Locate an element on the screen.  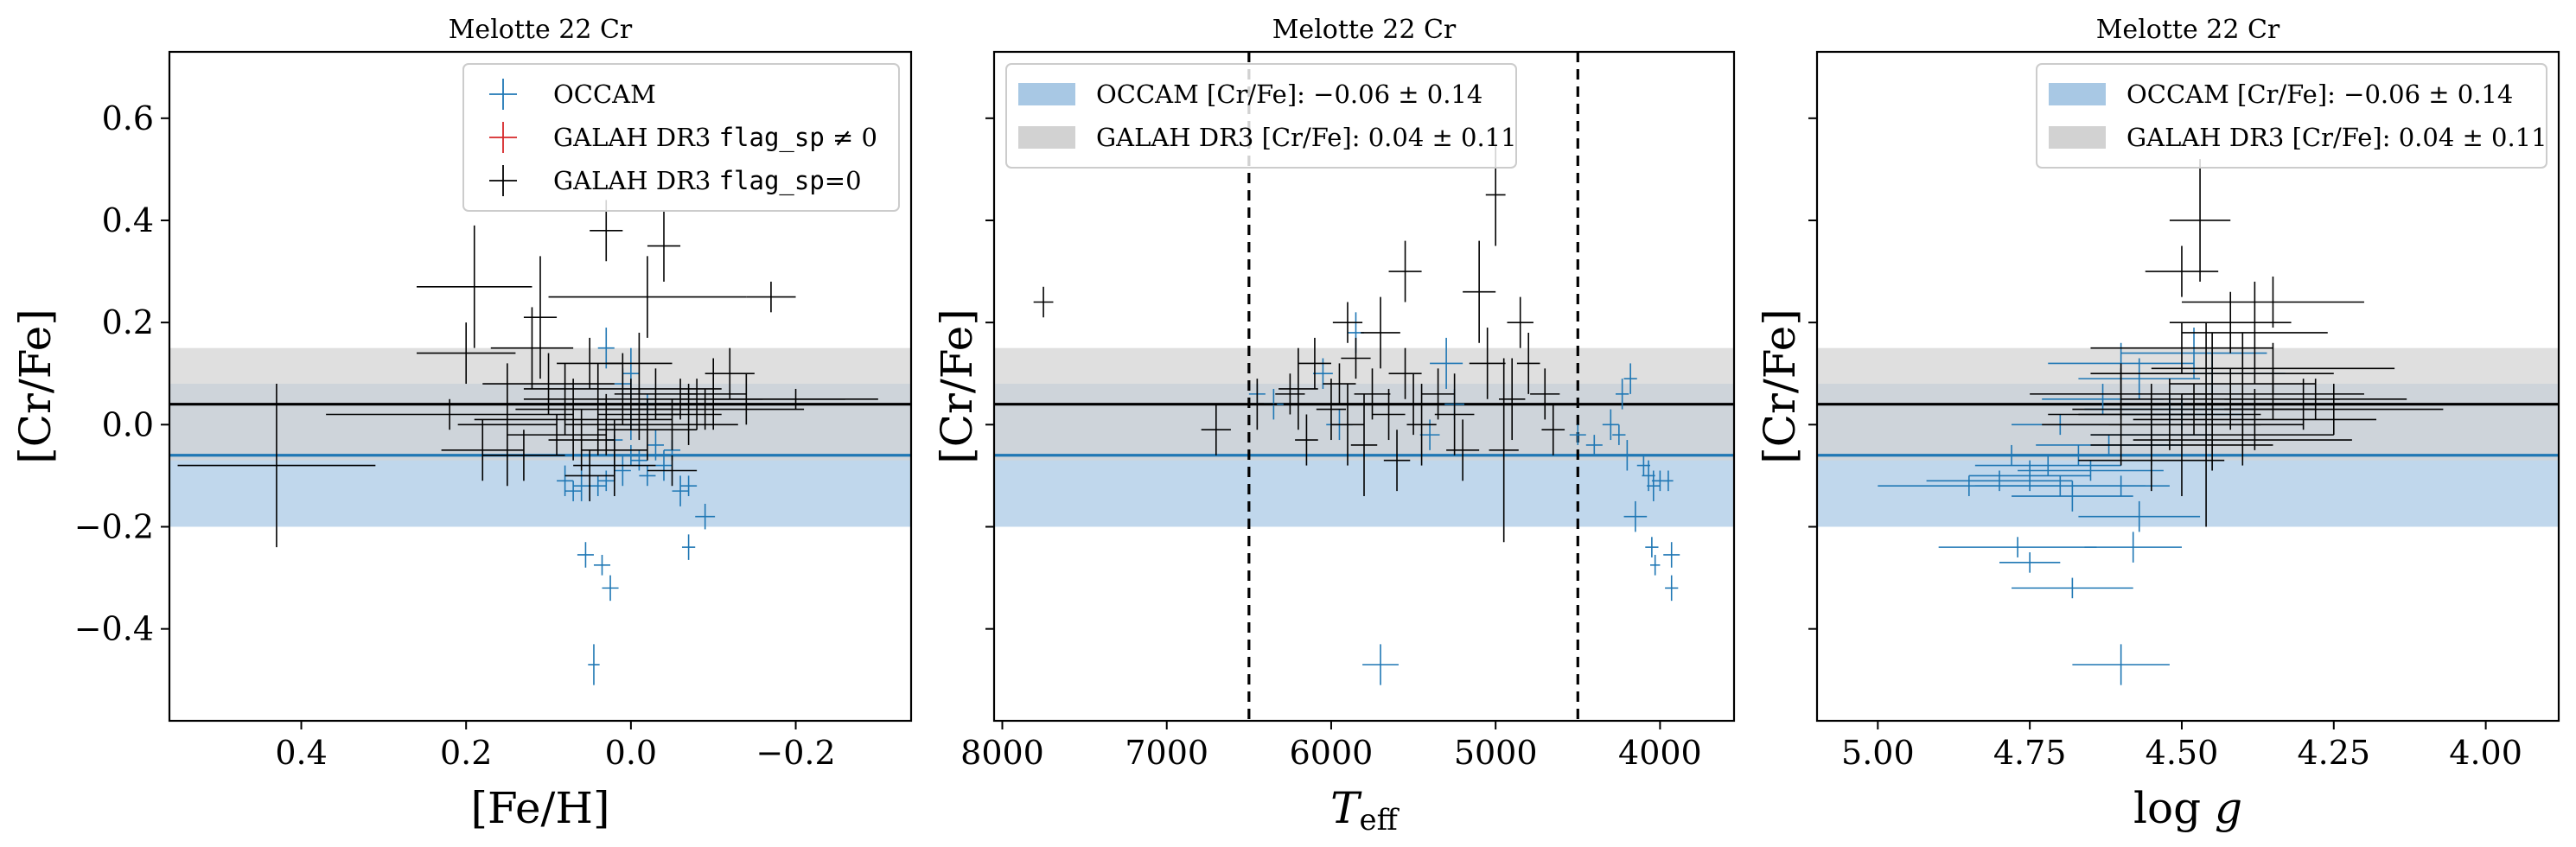
teff-ylabel: [Cr/Fe] is located at coordinates (957, 386).